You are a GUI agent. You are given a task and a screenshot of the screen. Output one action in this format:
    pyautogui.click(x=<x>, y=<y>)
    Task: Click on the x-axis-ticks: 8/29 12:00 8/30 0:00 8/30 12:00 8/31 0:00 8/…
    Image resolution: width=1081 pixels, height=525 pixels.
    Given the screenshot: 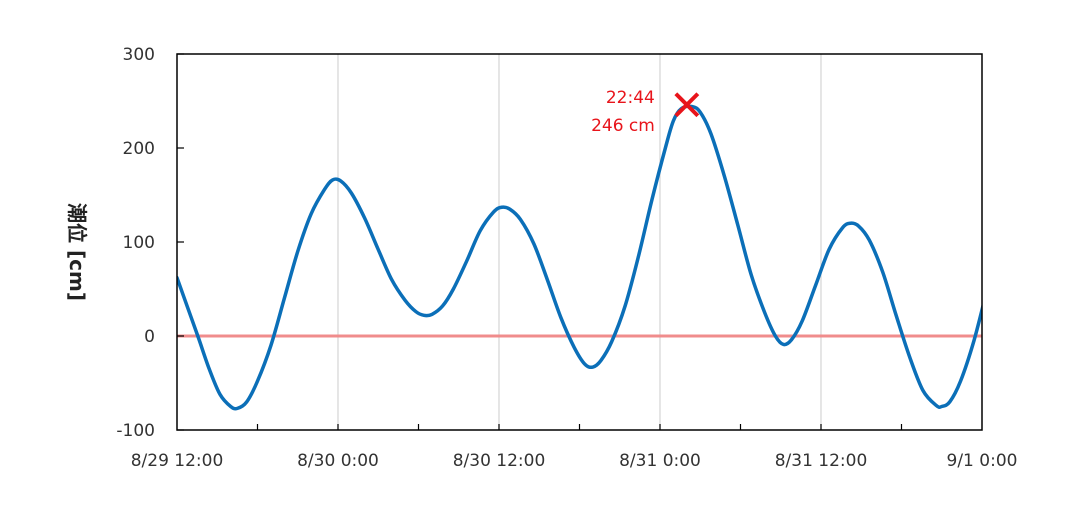 What is the action you would take?
    pyautogui.click(x=574, y=447)
    